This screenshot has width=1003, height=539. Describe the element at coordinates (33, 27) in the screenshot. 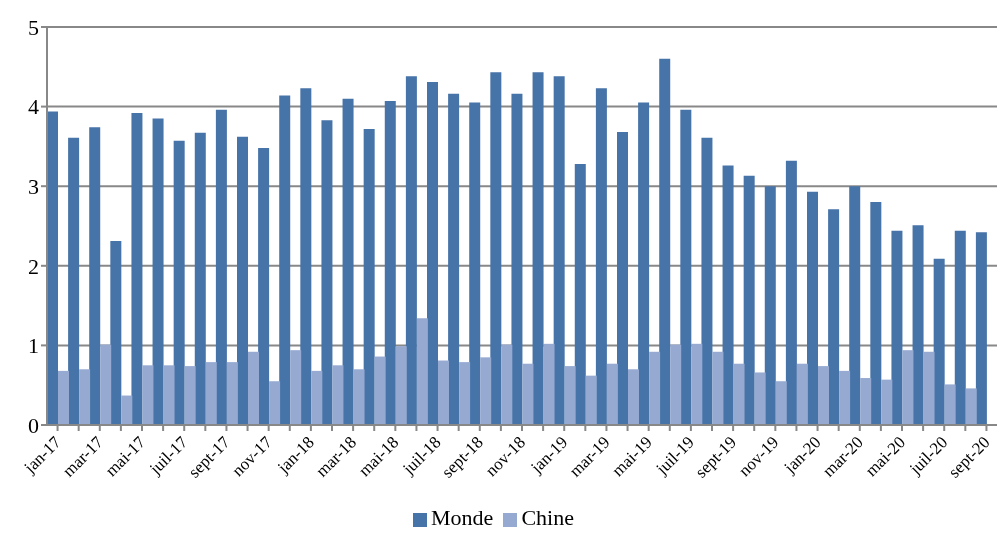

I see `y-tick-label: 5` at that location.